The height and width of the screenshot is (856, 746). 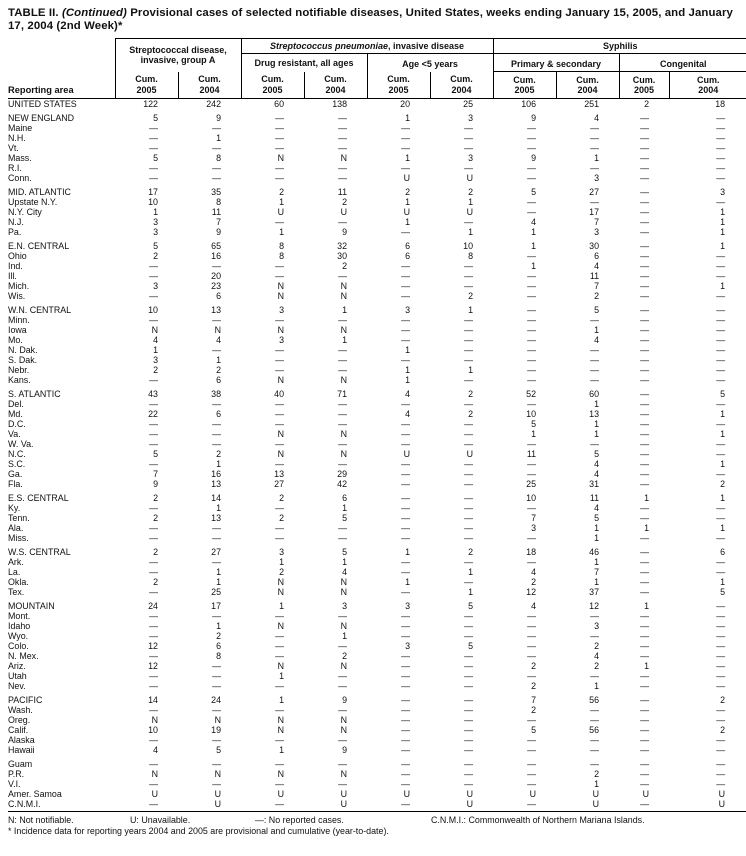 I want to click on reporting-area-cell: Nebr., so click(x=19, y=370).